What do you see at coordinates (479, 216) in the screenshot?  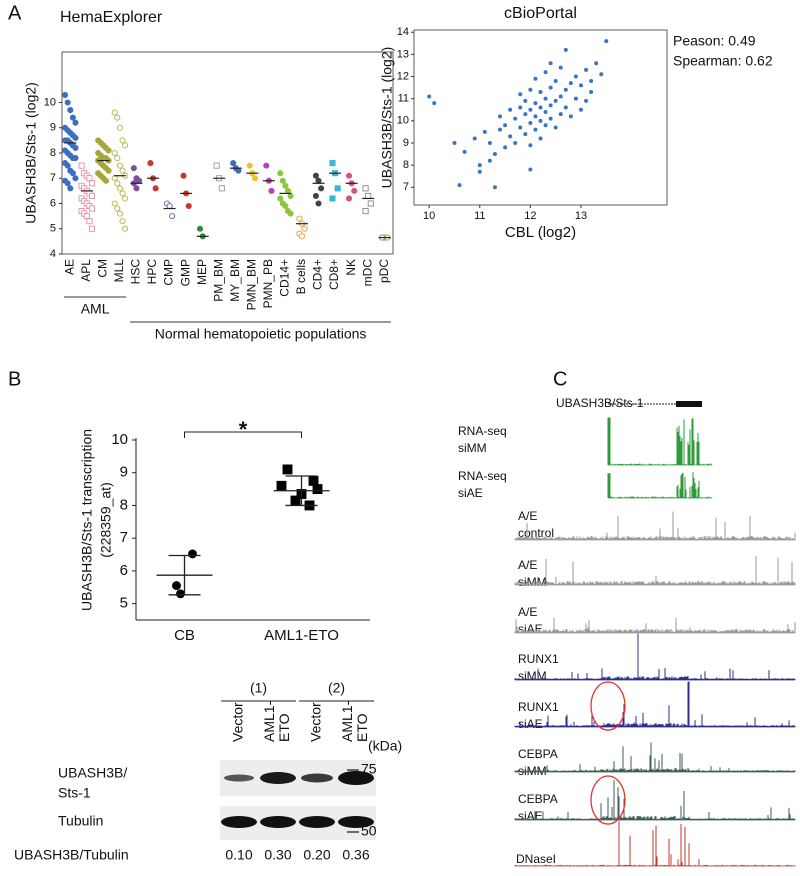 I see `x-tick-label: 11` at bounding box center [479, 216].